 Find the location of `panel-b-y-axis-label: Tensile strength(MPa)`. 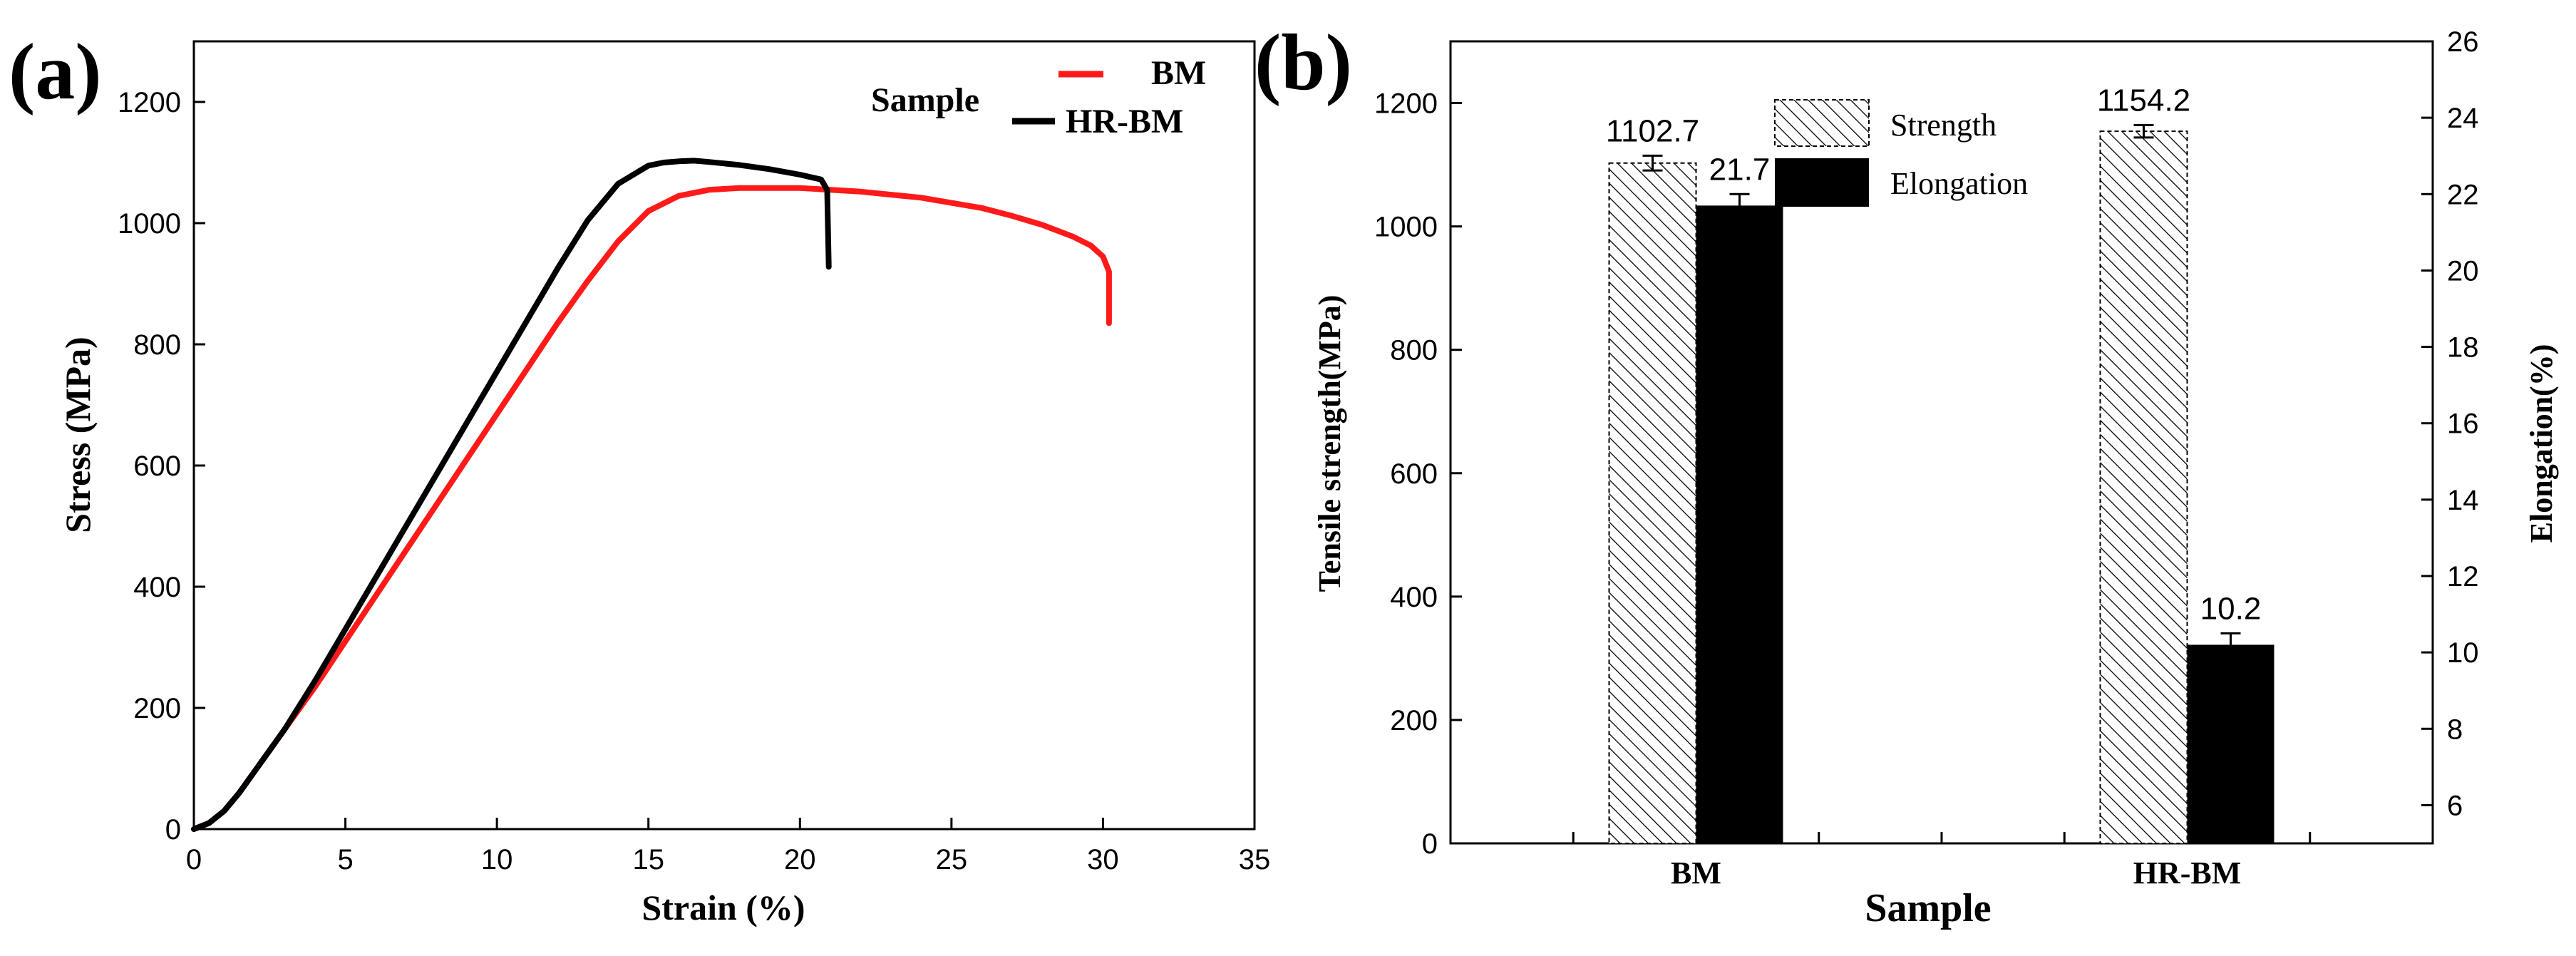

panel-b-y-axis-label: Tensile strength(MPa) is located at coordinates (1329, 443).